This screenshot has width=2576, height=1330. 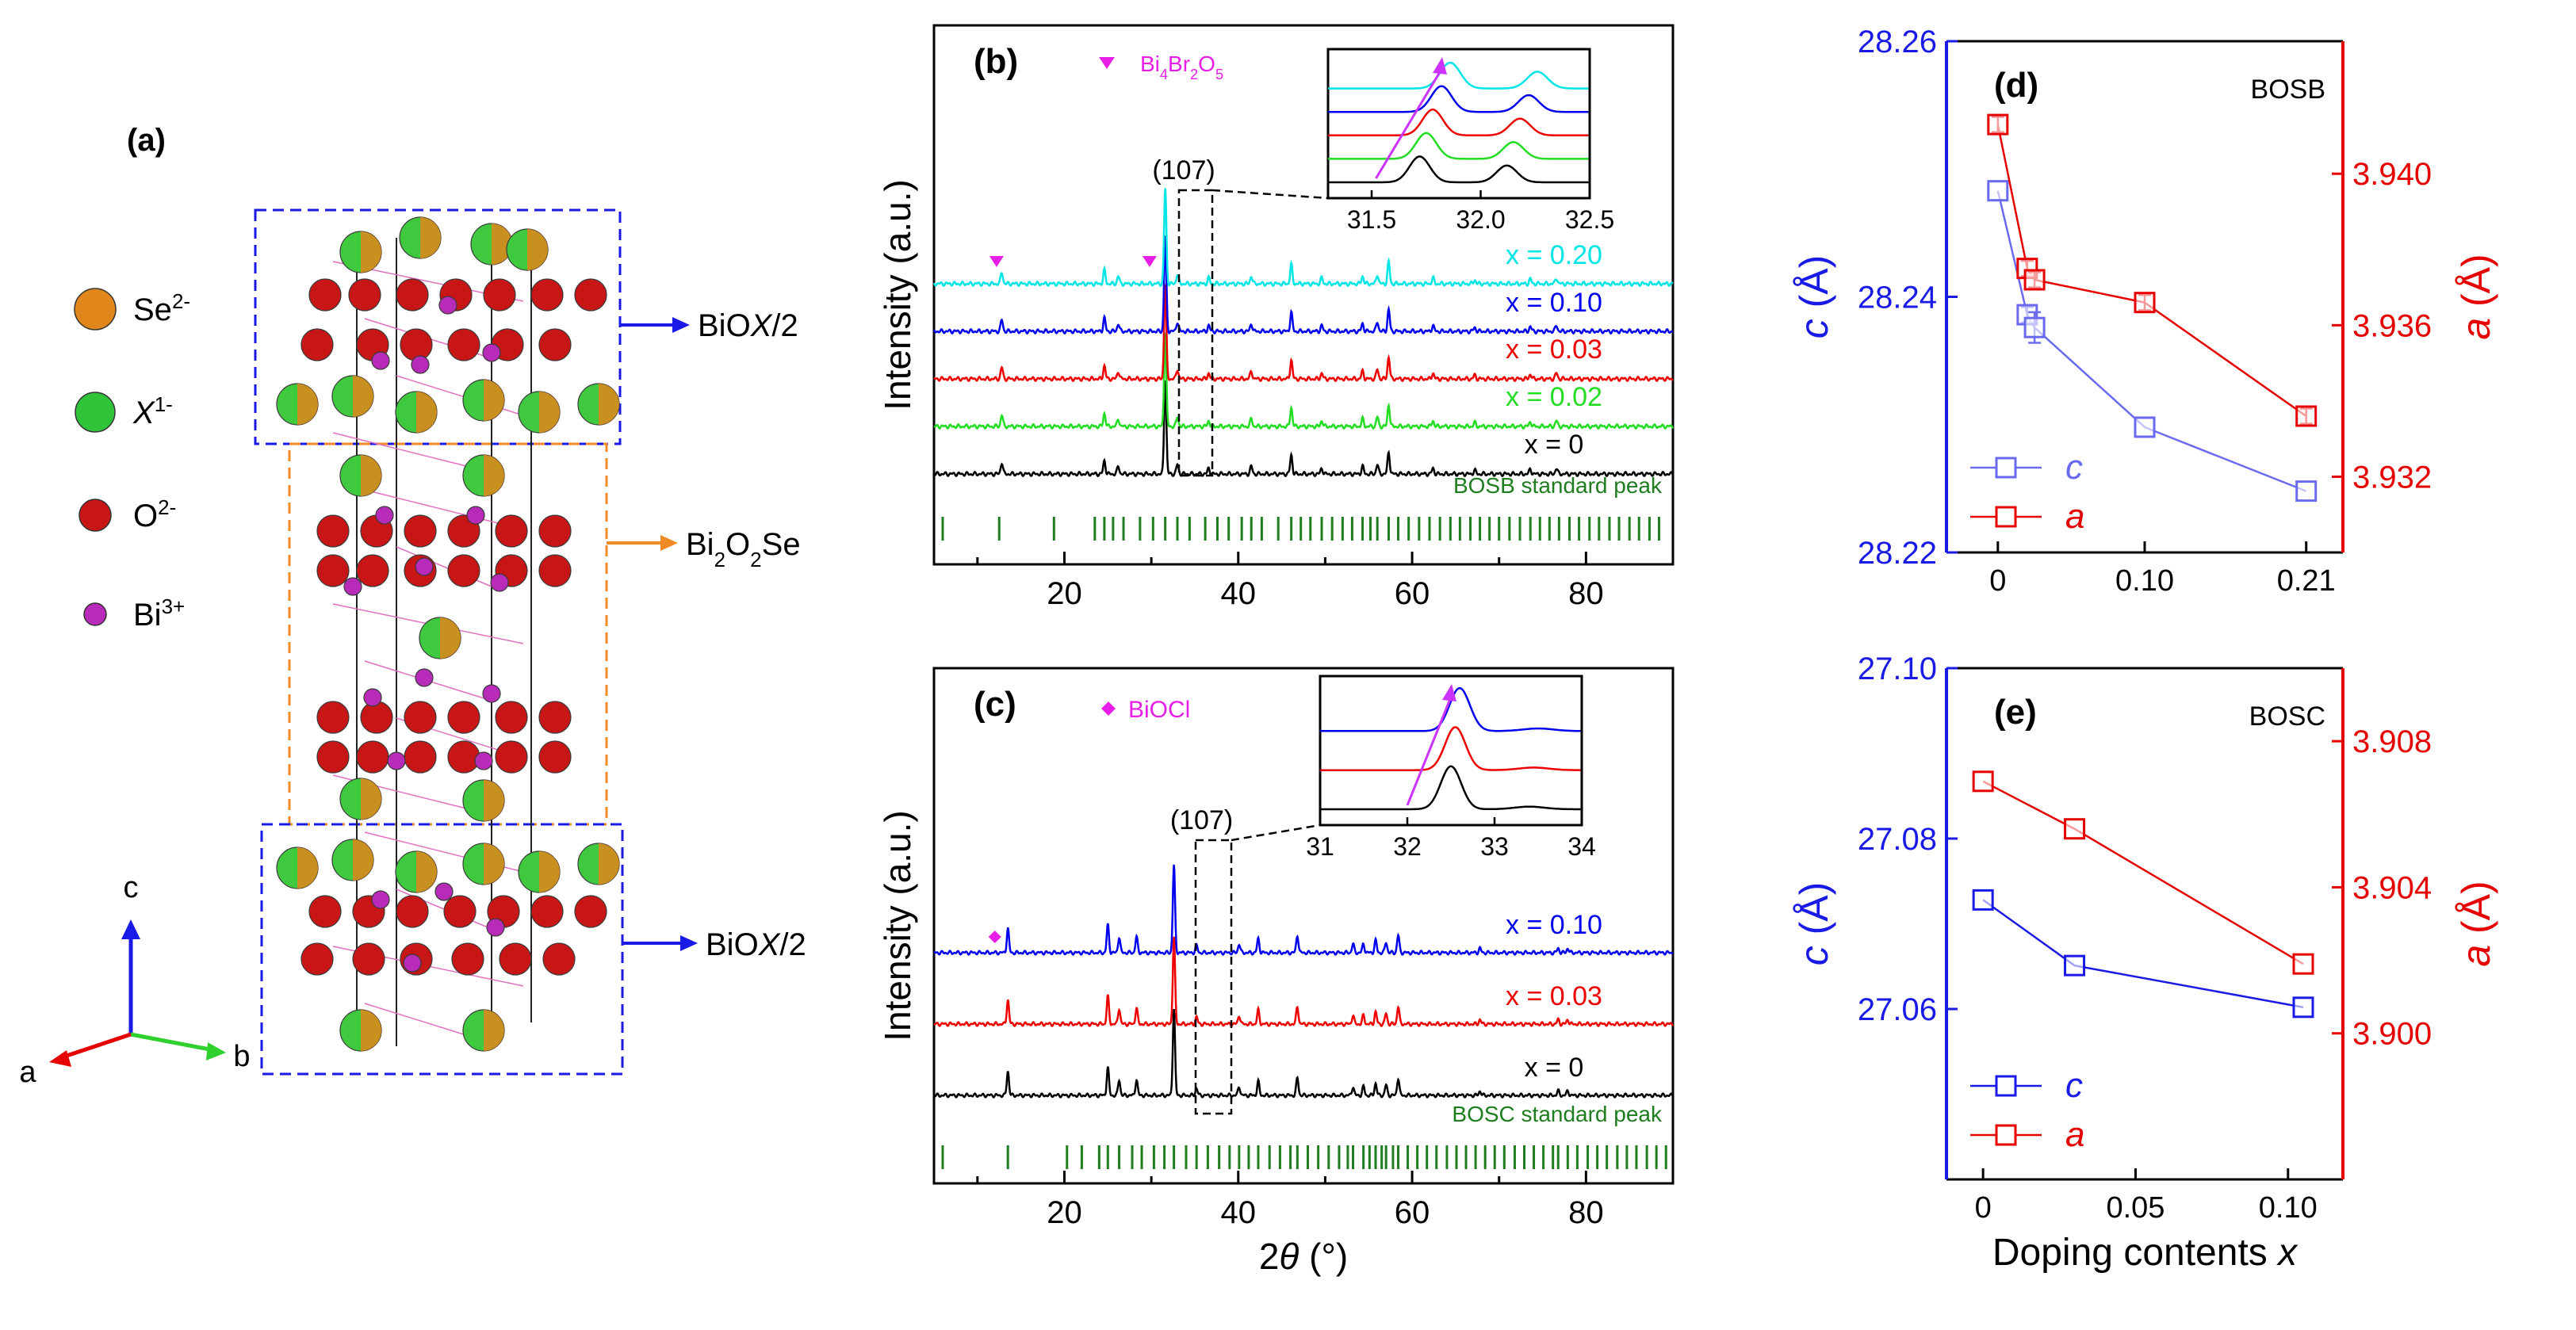 I want to click on legend-atom-se-icon, so click(x=95, y=310).